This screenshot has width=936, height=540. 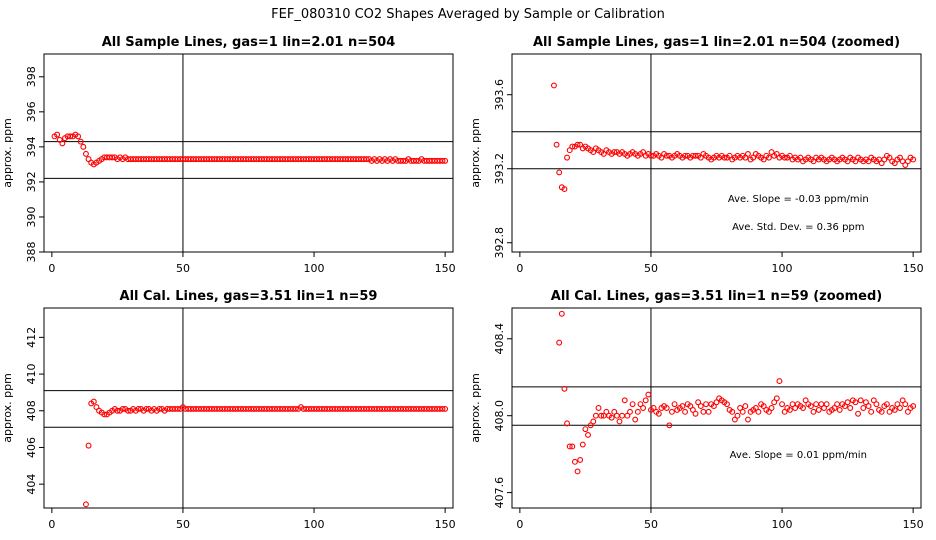 I want to click on annotation-text: Ave. Slope = -0.03 ppm/min, so click(x=798, y=199).